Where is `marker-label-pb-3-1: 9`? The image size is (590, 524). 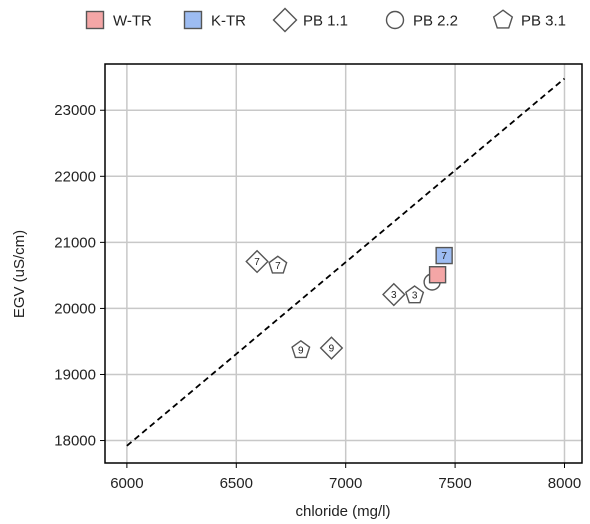 marker-label-pb-3-1: 9 is located at coordinates (301, 351).